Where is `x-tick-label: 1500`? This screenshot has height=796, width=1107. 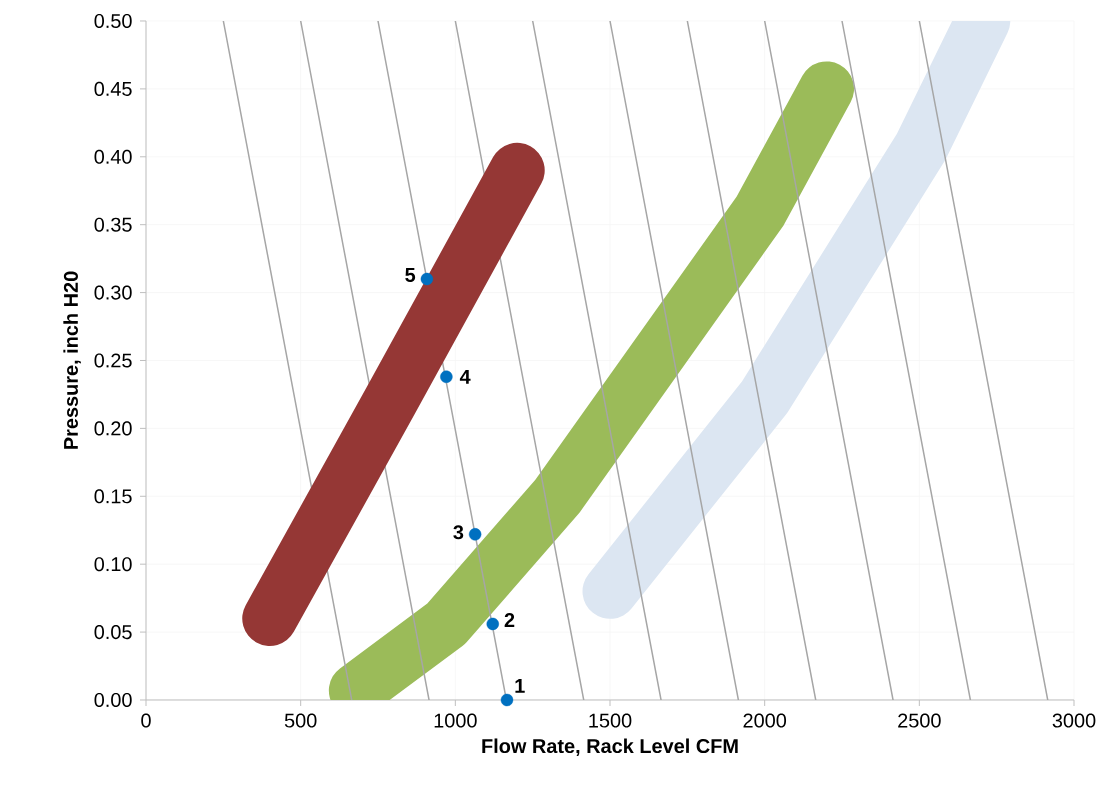
x-tick-label: 1500 is located at coordinates (610, 720).